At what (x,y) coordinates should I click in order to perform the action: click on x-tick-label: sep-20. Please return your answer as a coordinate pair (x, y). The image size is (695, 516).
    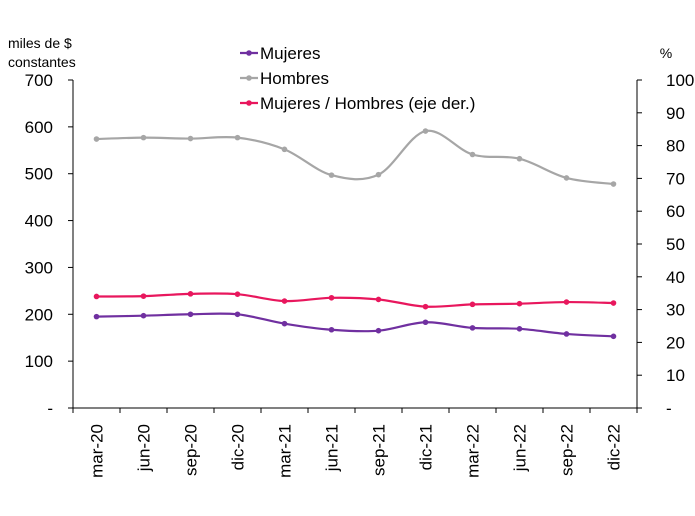
    Looking at the image, I should click on (191, 450).